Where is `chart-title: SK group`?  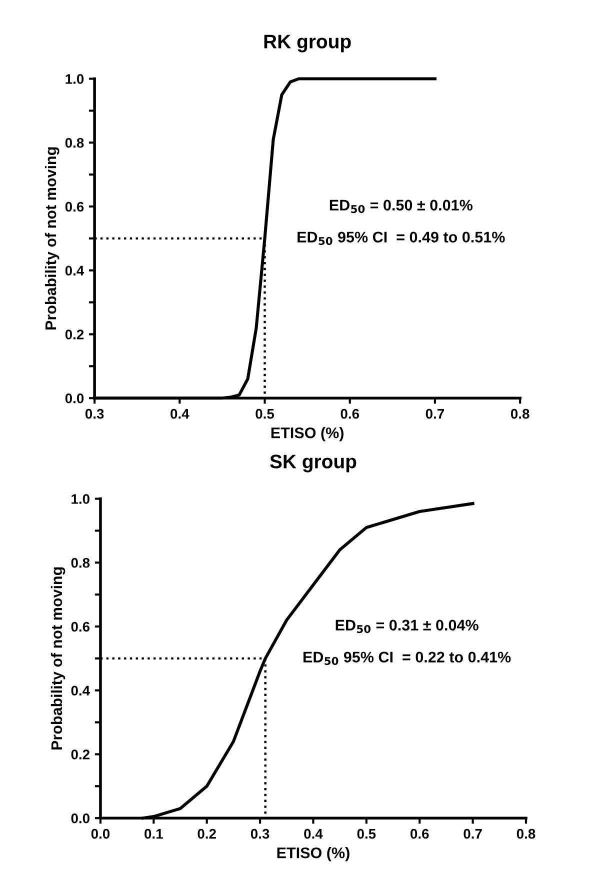
chart-title: SK group is located at coordinates (313, 463).